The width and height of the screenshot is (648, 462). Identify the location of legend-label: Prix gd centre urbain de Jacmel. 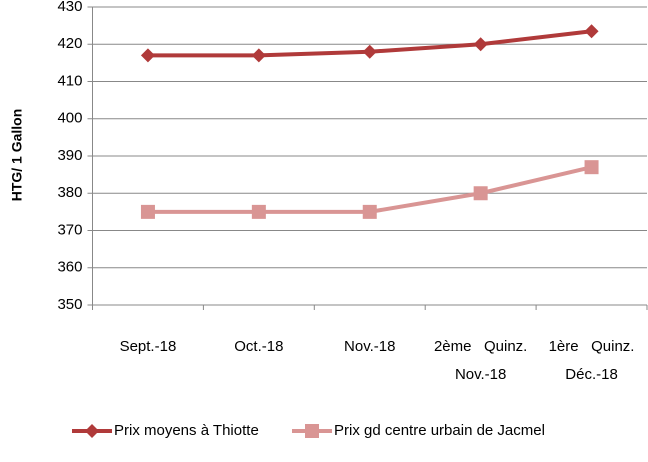
(439, 430).